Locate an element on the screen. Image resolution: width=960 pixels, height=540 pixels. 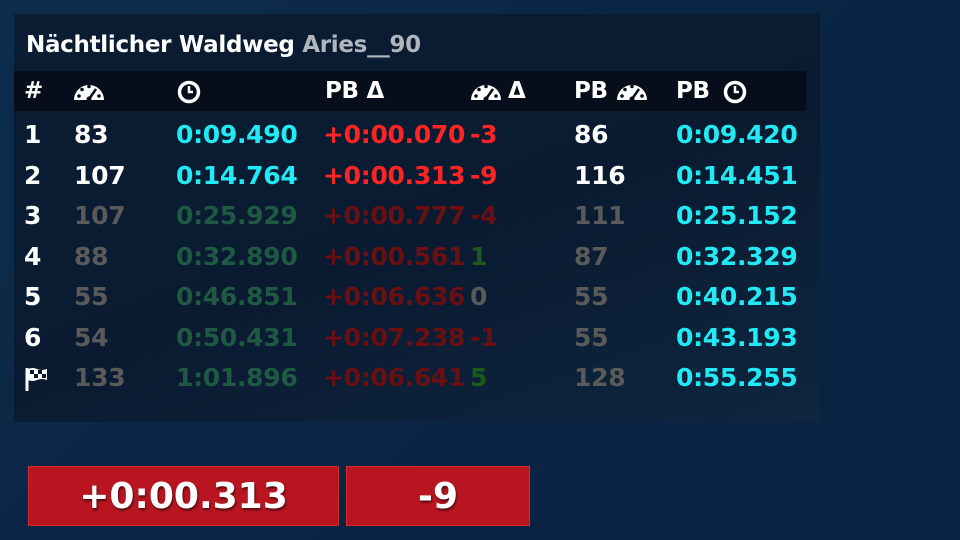
checkpoint-number: 1 is located at coordinates (33, 134).